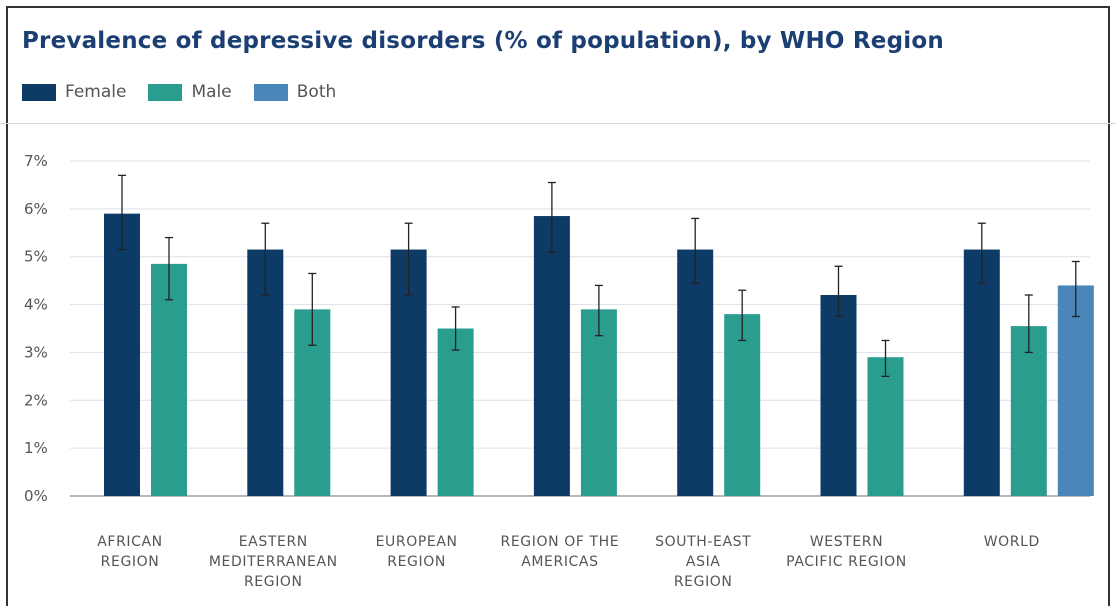 This screenshot has height=606, width=1116. What do you see at coordinates (316, 92) in the screenshot?
I see `legend-label-both: Both` at bounding box center [316, 92].